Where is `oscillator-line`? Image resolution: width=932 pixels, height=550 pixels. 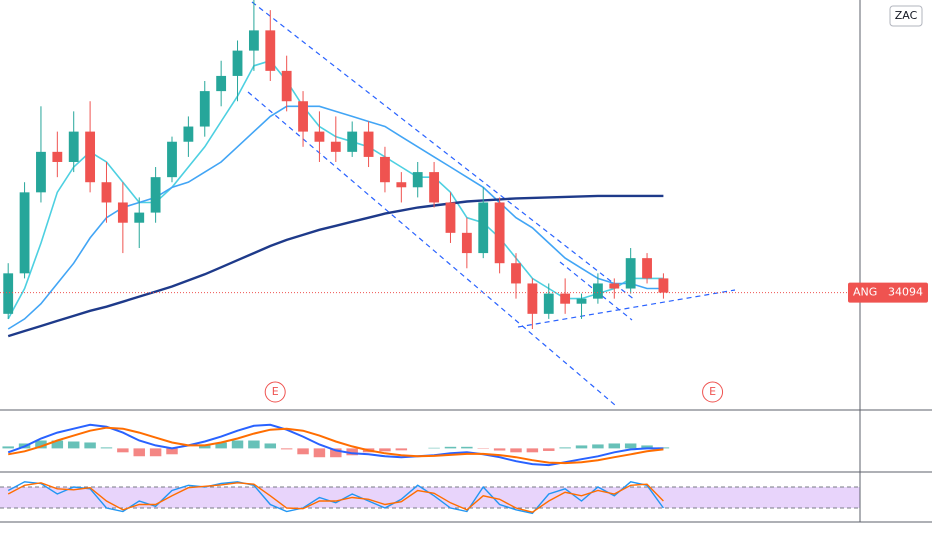
oscillator-line is located at coordinates (335, 497).